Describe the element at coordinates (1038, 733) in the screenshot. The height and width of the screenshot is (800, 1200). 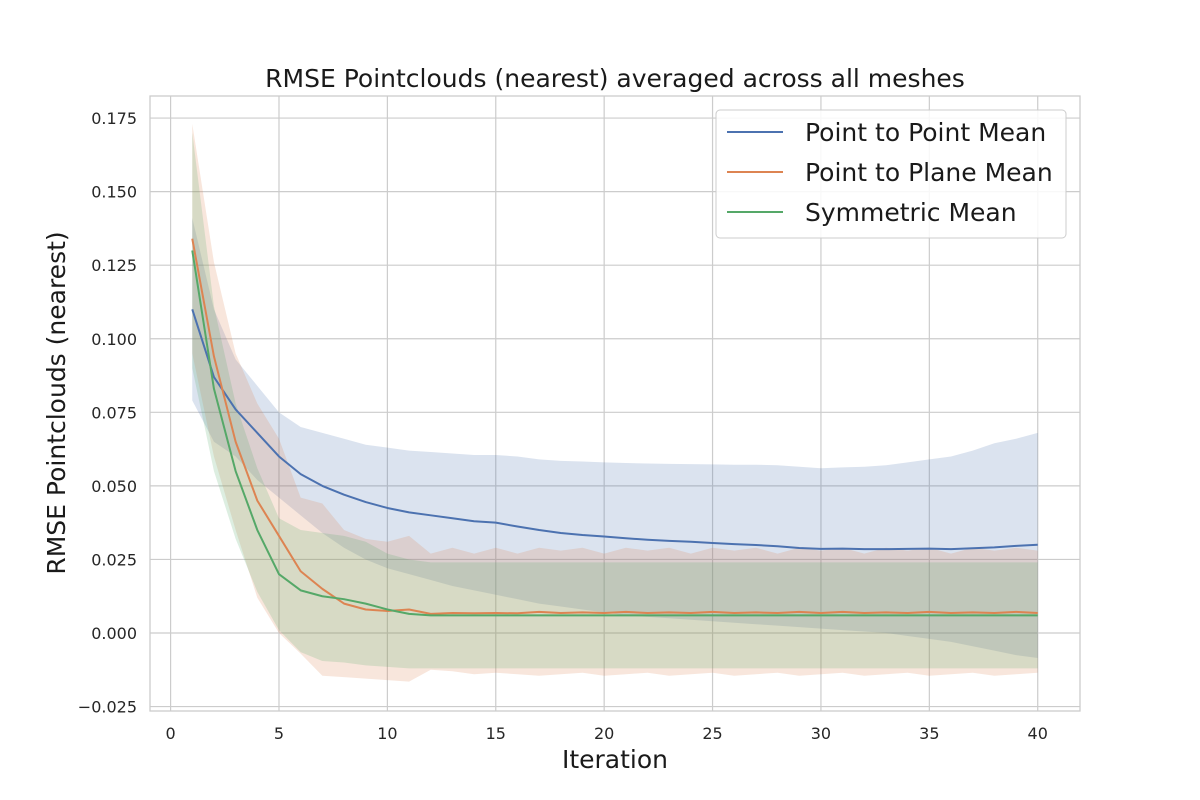
I see `x-tick-label: 40` at that location.